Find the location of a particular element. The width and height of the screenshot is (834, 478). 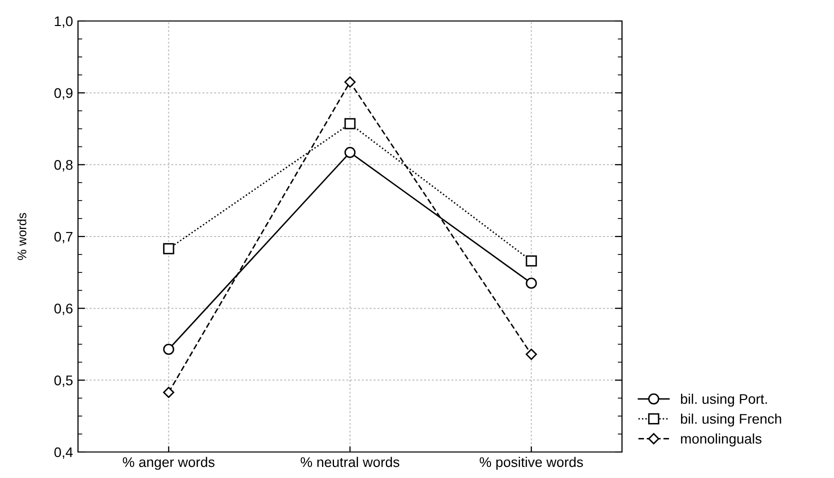

x-tick-label: % neutral words is located at coordinates (350, 462).